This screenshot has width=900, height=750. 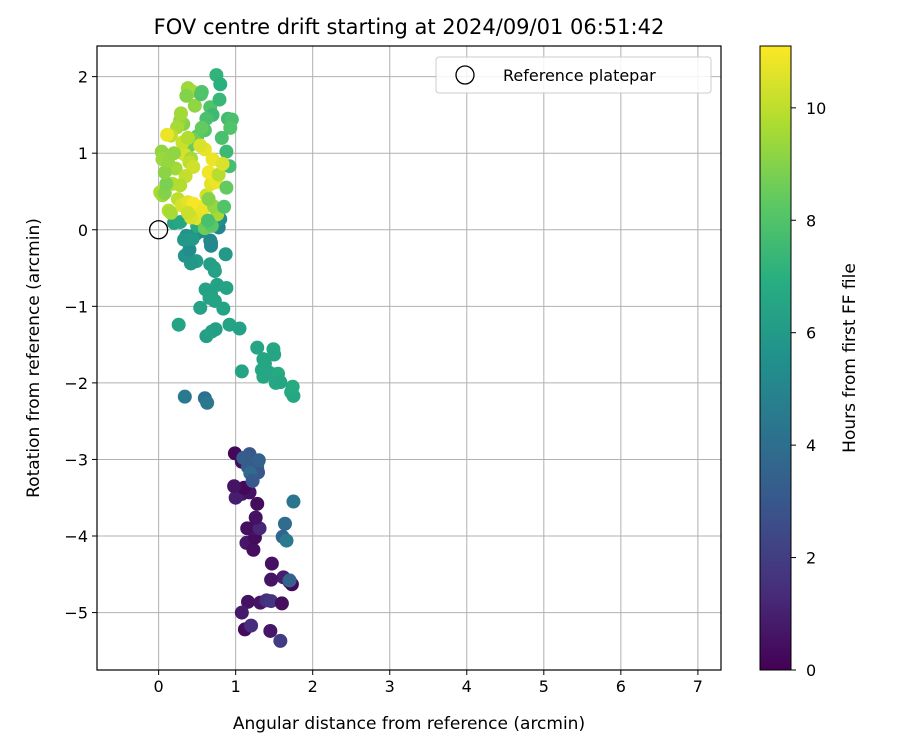 I want to click on x-tick-label: 7, so click(x=698, y=686).